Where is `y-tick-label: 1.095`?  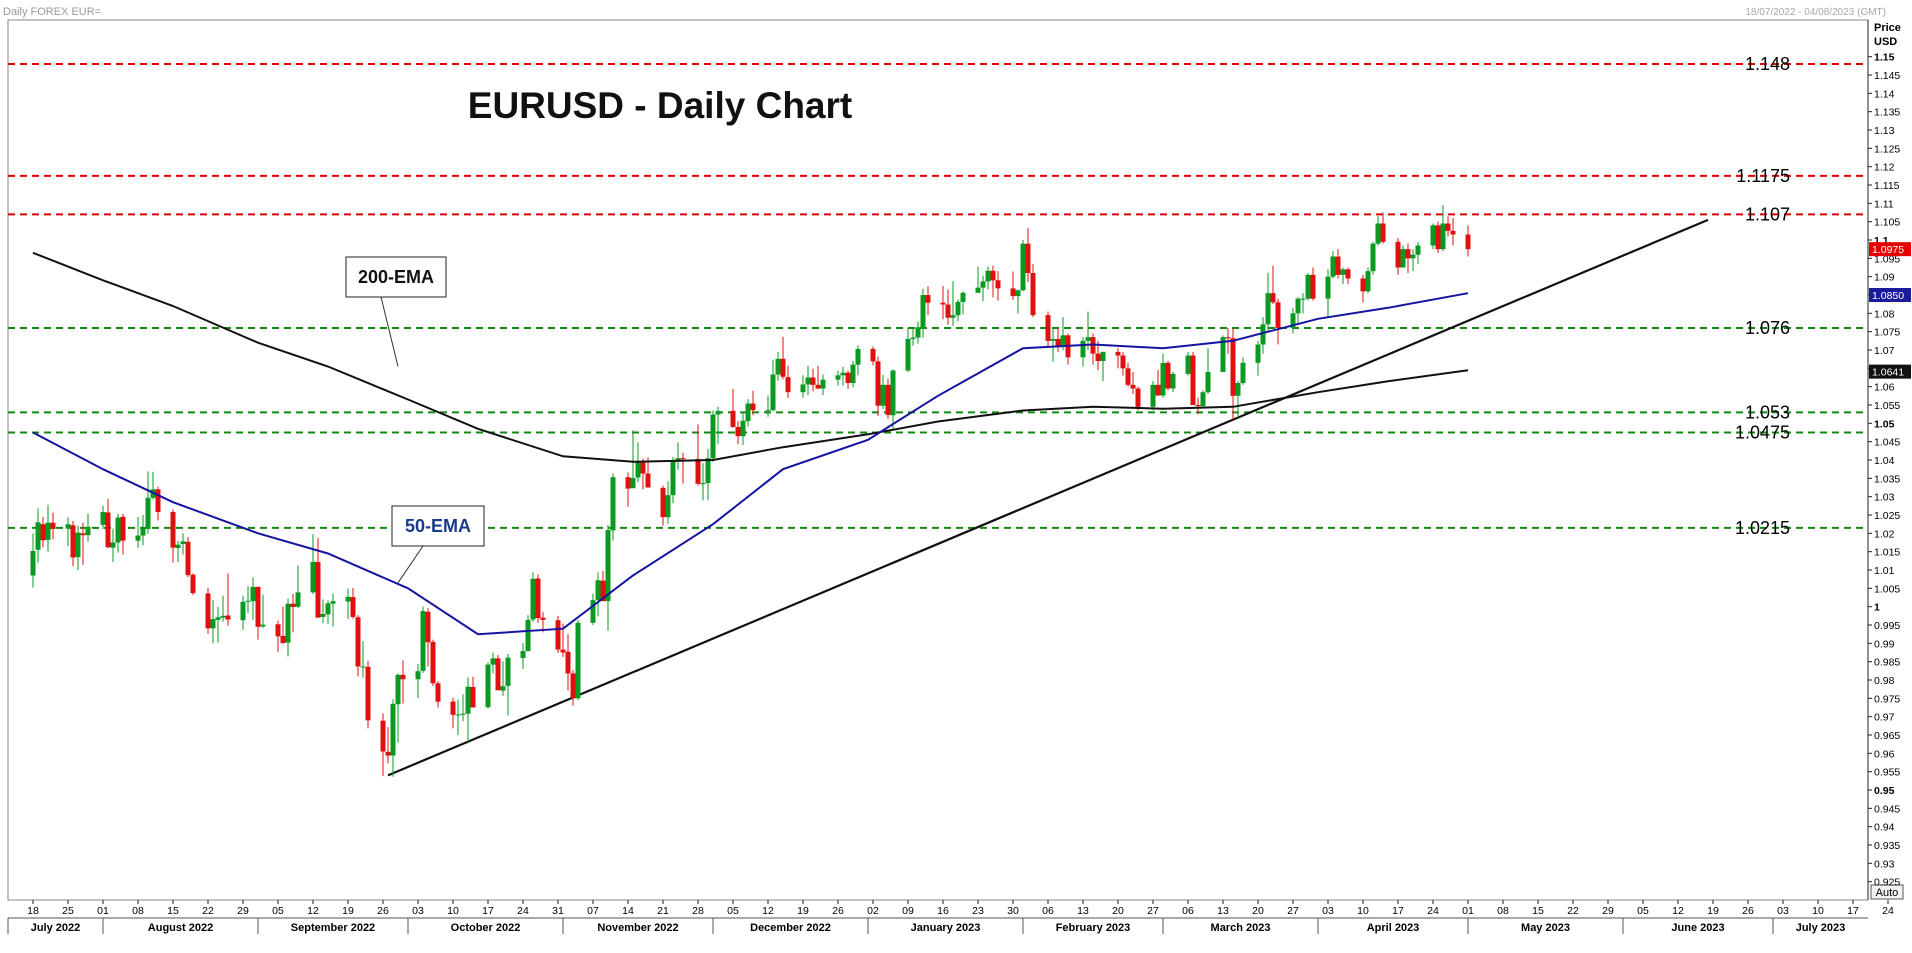
y-tick-label: 1.095 is located at coordinates (1887, 259).